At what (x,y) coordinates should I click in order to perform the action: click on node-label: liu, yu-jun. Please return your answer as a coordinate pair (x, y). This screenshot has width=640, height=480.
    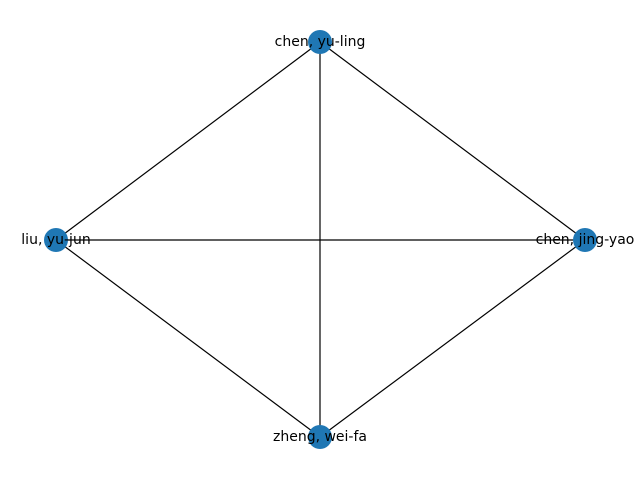
    Looking at the image, I should click on (55, 240).